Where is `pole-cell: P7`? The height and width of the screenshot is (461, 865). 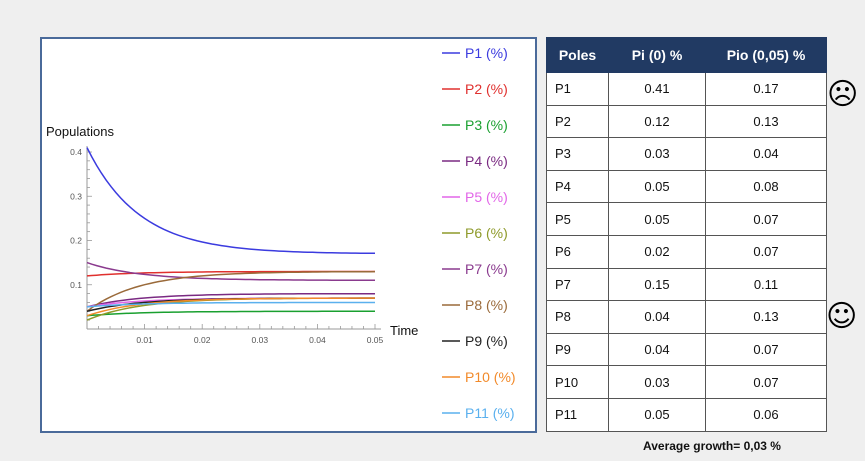 pole-cell: P7 is located at coordinates (577, 284).